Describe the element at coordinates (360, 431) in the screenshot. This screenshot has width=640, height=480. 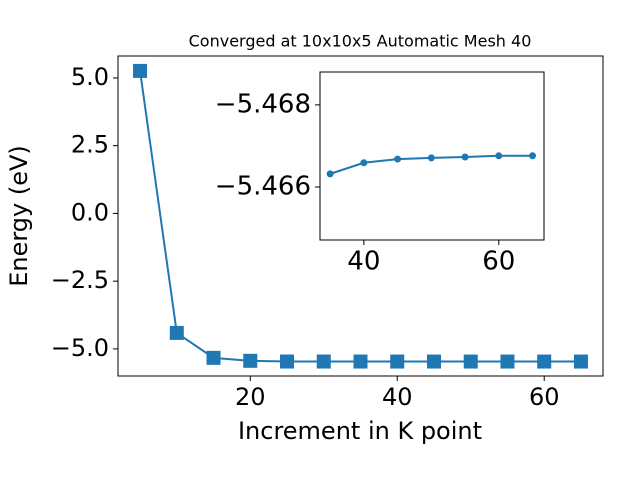
I see `x-axis-label: Increment in K point` at that location.